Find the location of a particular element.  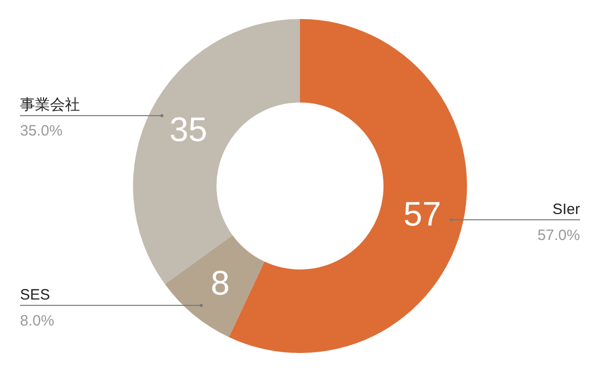

data-label: 8 is located at coordinates (220, 283).